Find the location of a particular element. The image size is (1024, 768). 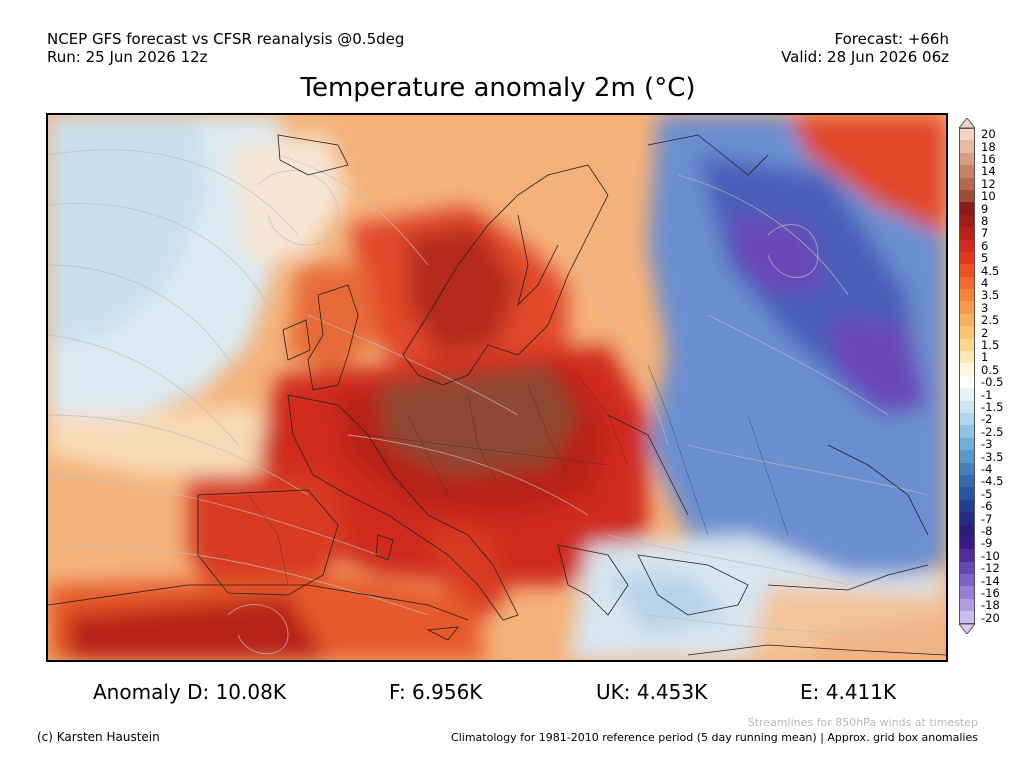

colorbar-tick-label: -4.5 is located at coordinates (992, 481).